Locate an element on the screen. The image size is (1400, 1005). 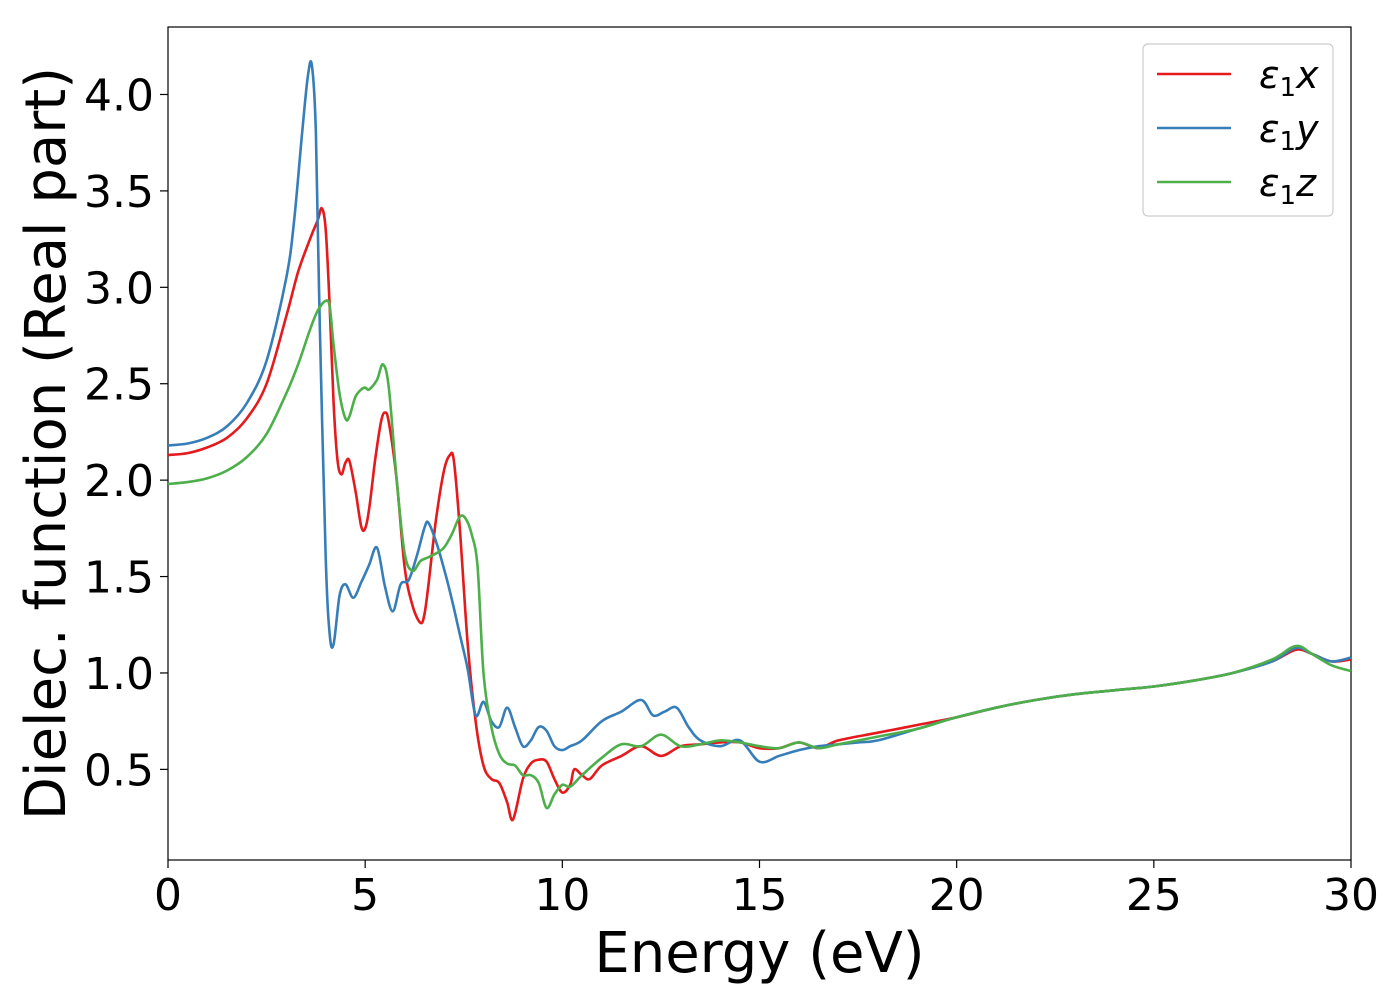
legend-label-epsilon1y: ε1y is located at coordinates (1289, 132).